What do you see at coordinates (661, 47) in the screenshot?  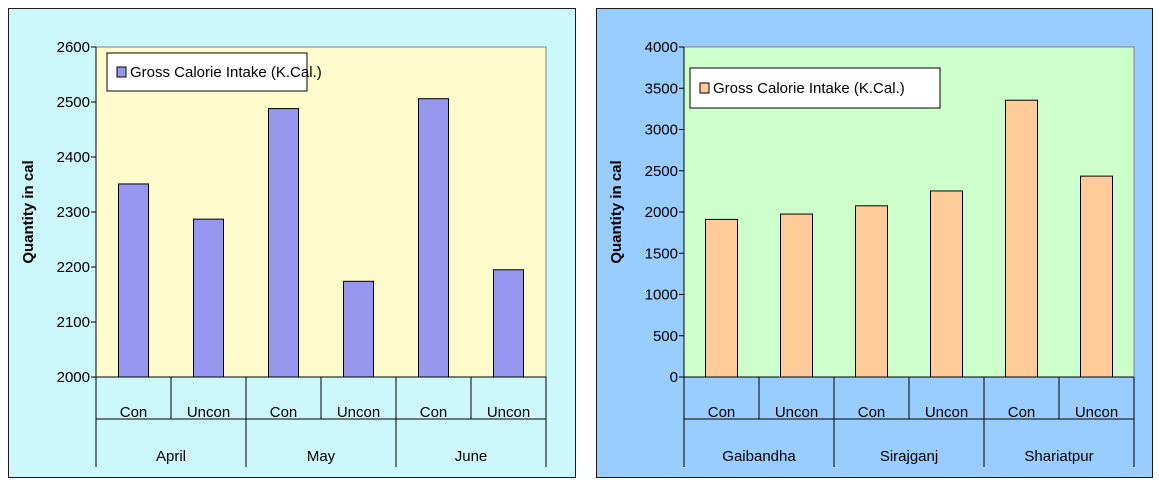 I see `y-tick-label: 4000` at bounding box center [661, 47].